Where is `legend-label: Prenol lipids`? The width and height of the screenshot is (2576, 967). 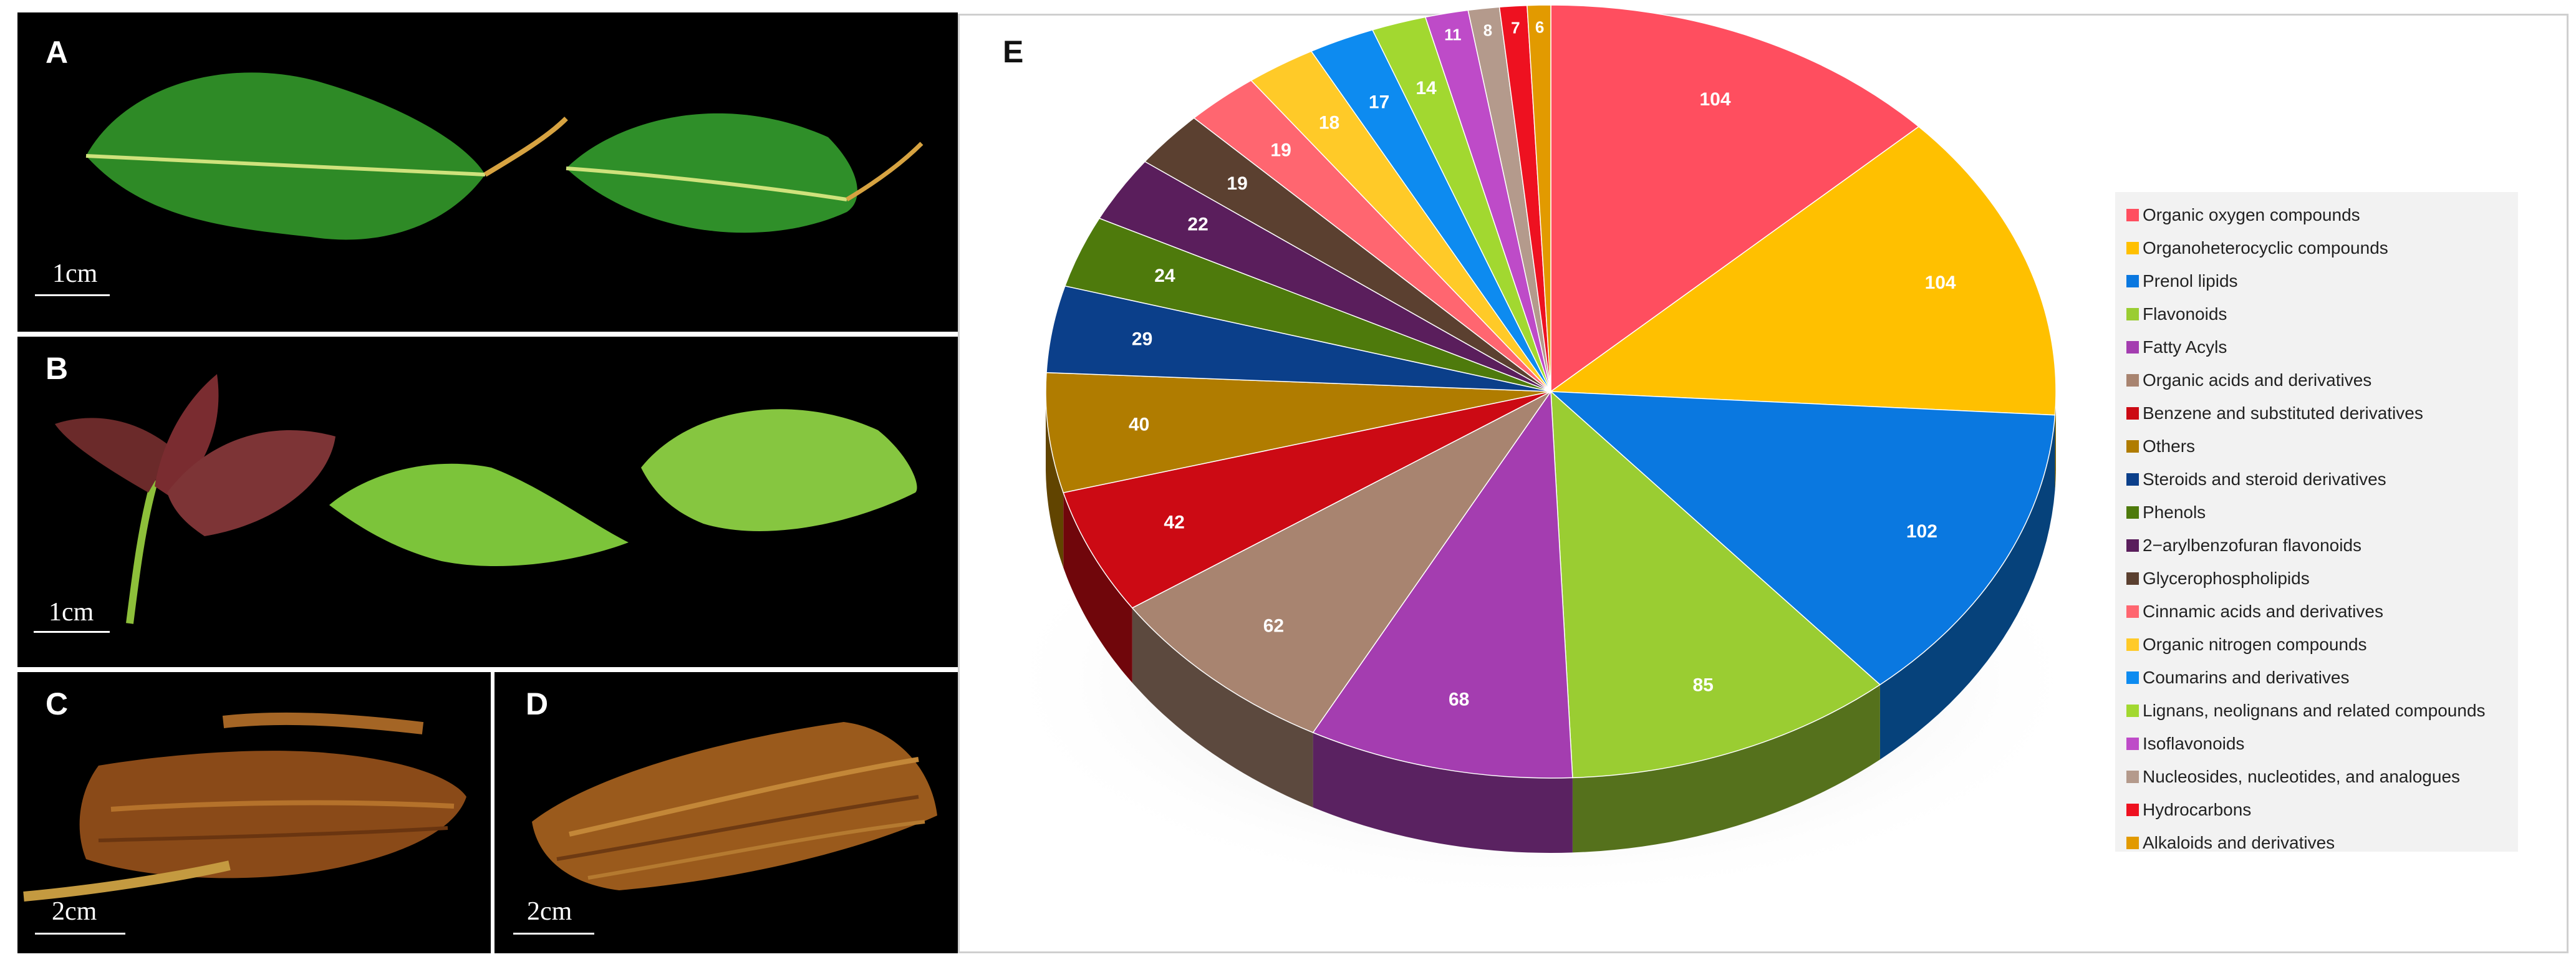
legend-label: Prenol lipids is located at coordinates (2190, 281).